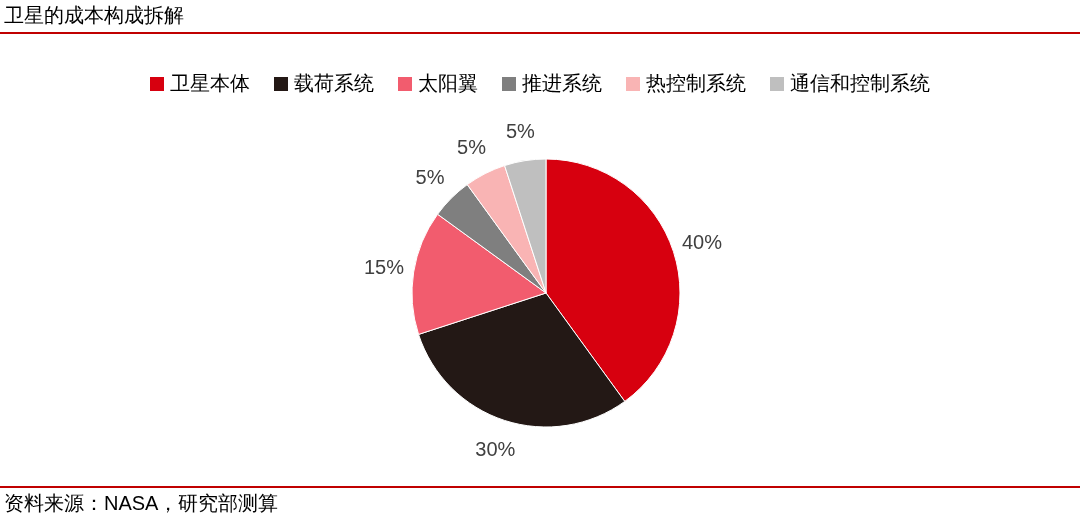 The image size is (1080, 522). Describe the element at coordinates (210, 83) in the screenshot. I see `legend-label: 卫星本体` at that location.